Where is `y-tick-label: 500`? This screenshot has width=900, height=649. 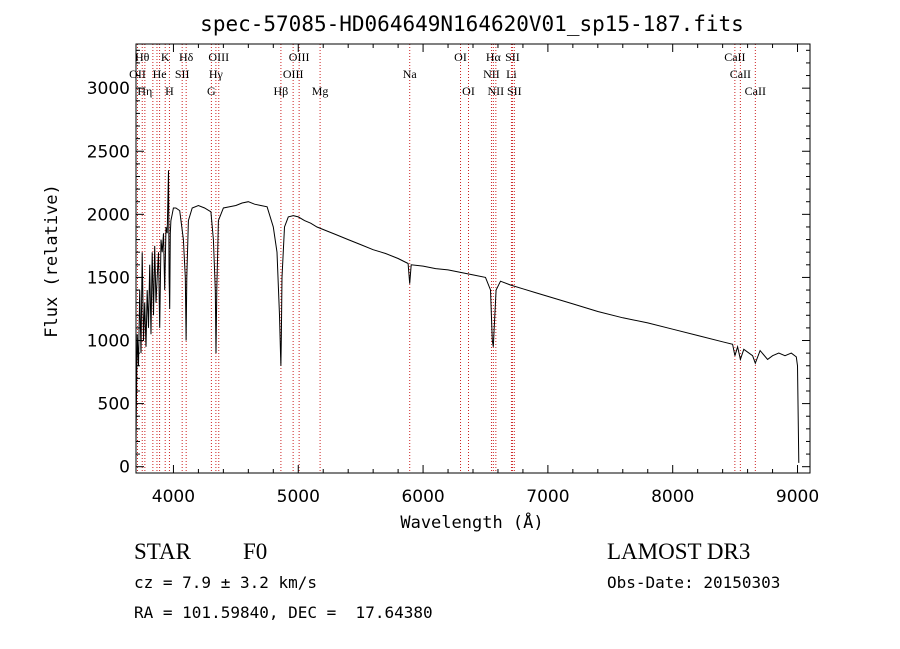 y-tick-label: 500 is located at coordinates (114, 405).